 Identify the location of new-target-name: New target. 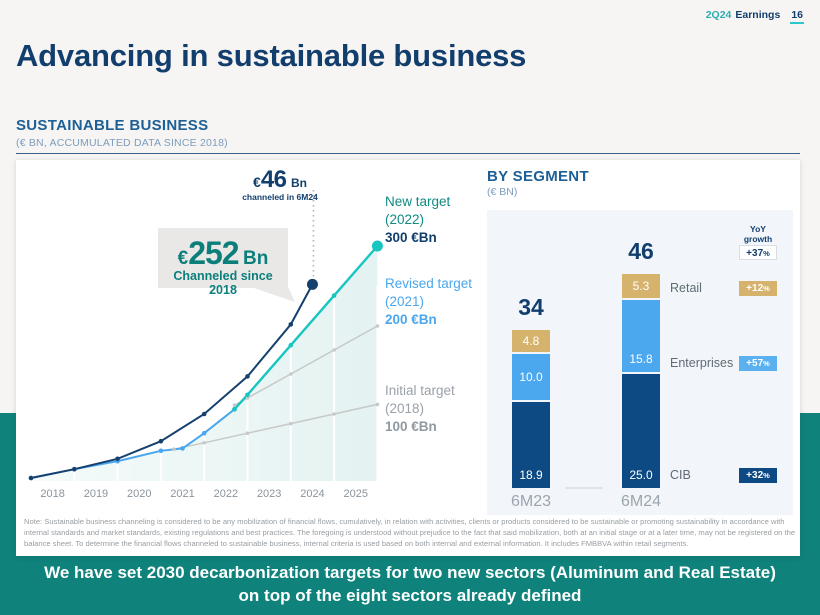
(418, 201).